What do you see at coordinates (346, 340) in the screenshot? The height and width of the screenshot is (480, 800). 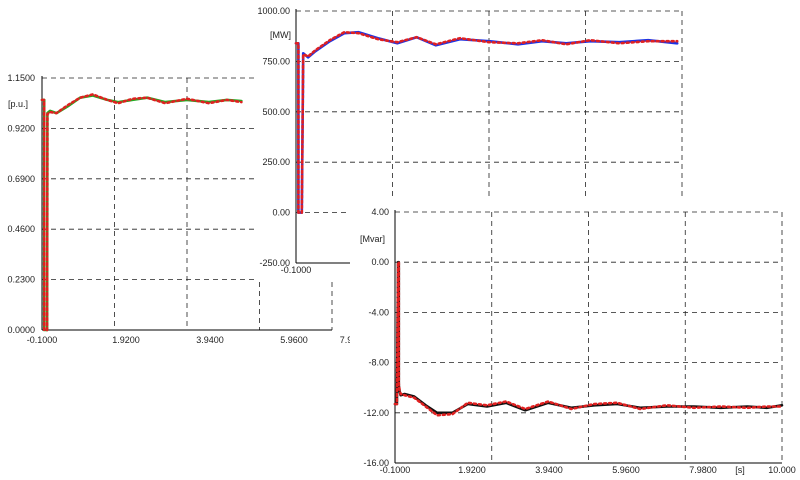 I see `voltage-xtick-label: 7.9` at bounding box center [346, 340].